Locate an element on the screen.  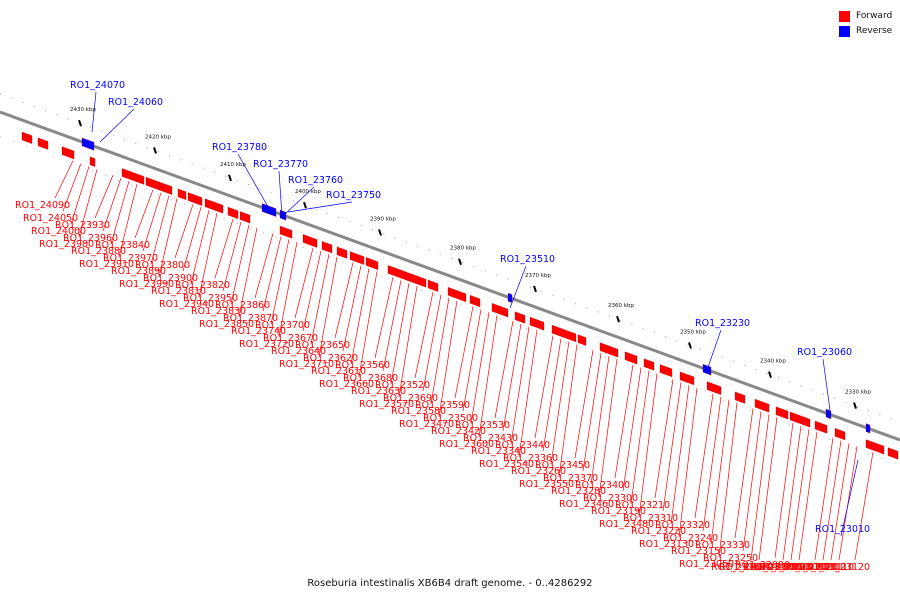
forward-gene-label: RO1_23000 is located at coordinates (788, 502).